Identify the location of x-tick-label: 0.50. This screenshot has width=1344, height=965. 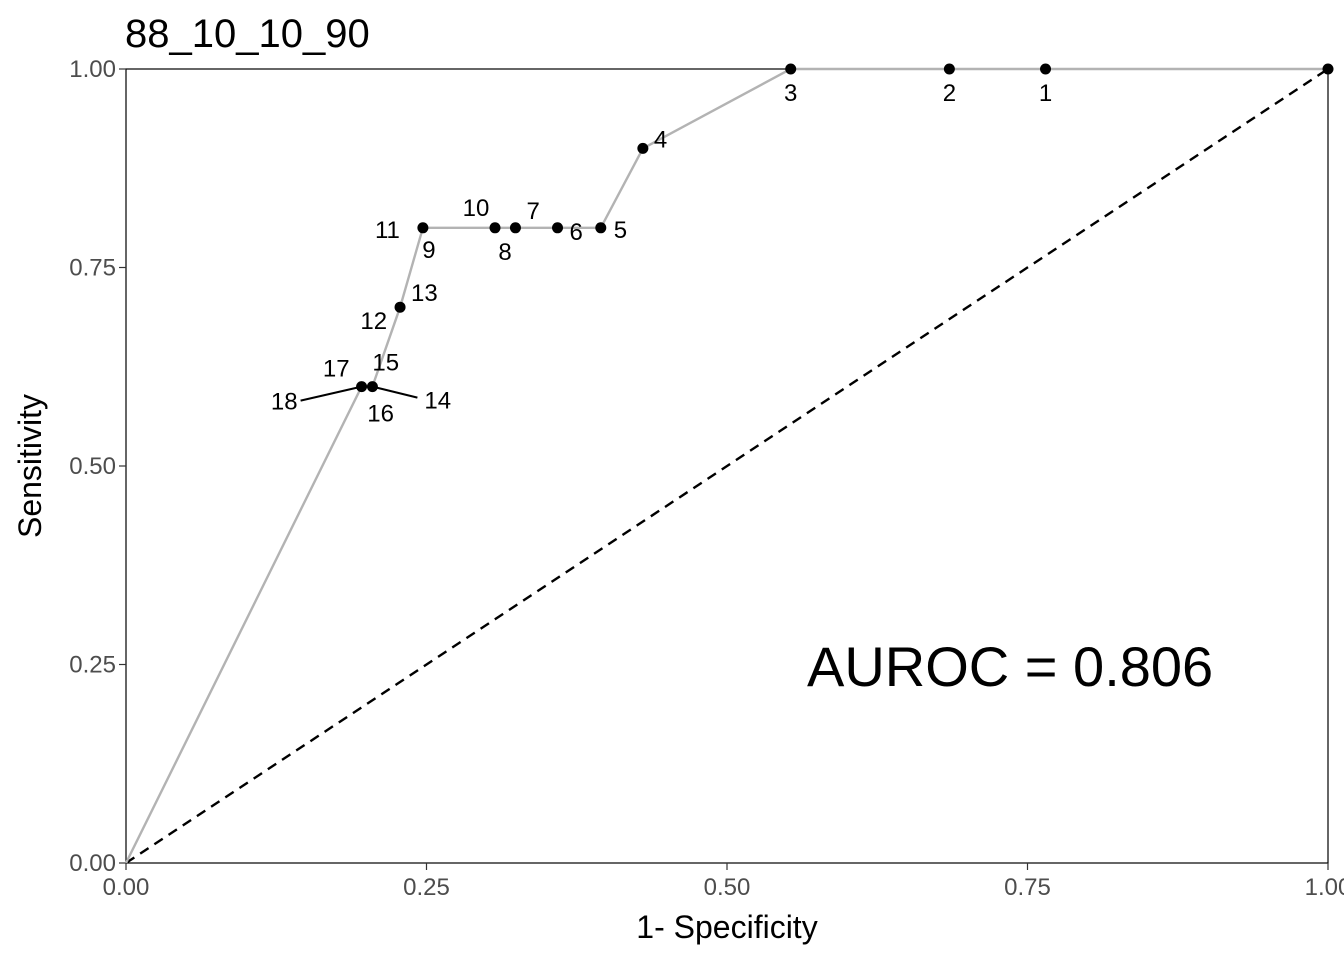
(727, 887).